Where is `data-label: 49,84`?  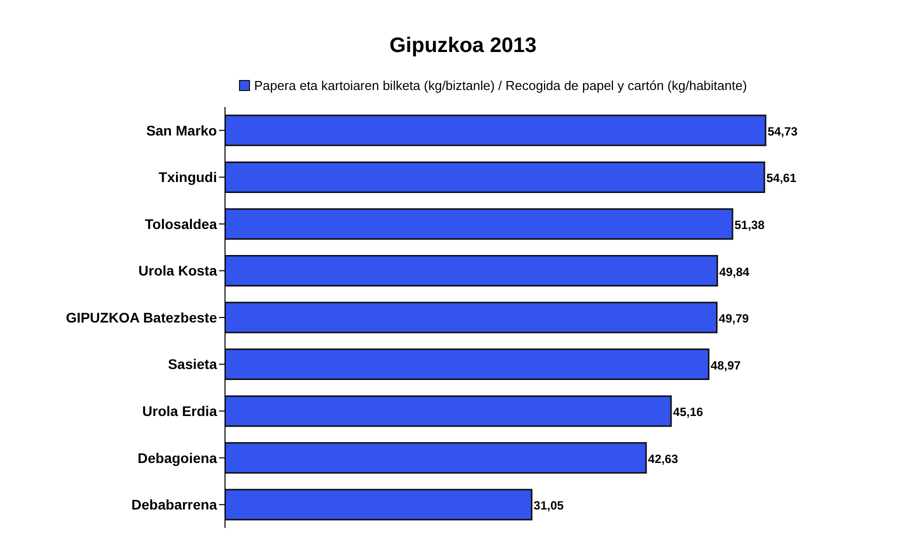 data-label: 49,84 is located at coordinates (734, 271).